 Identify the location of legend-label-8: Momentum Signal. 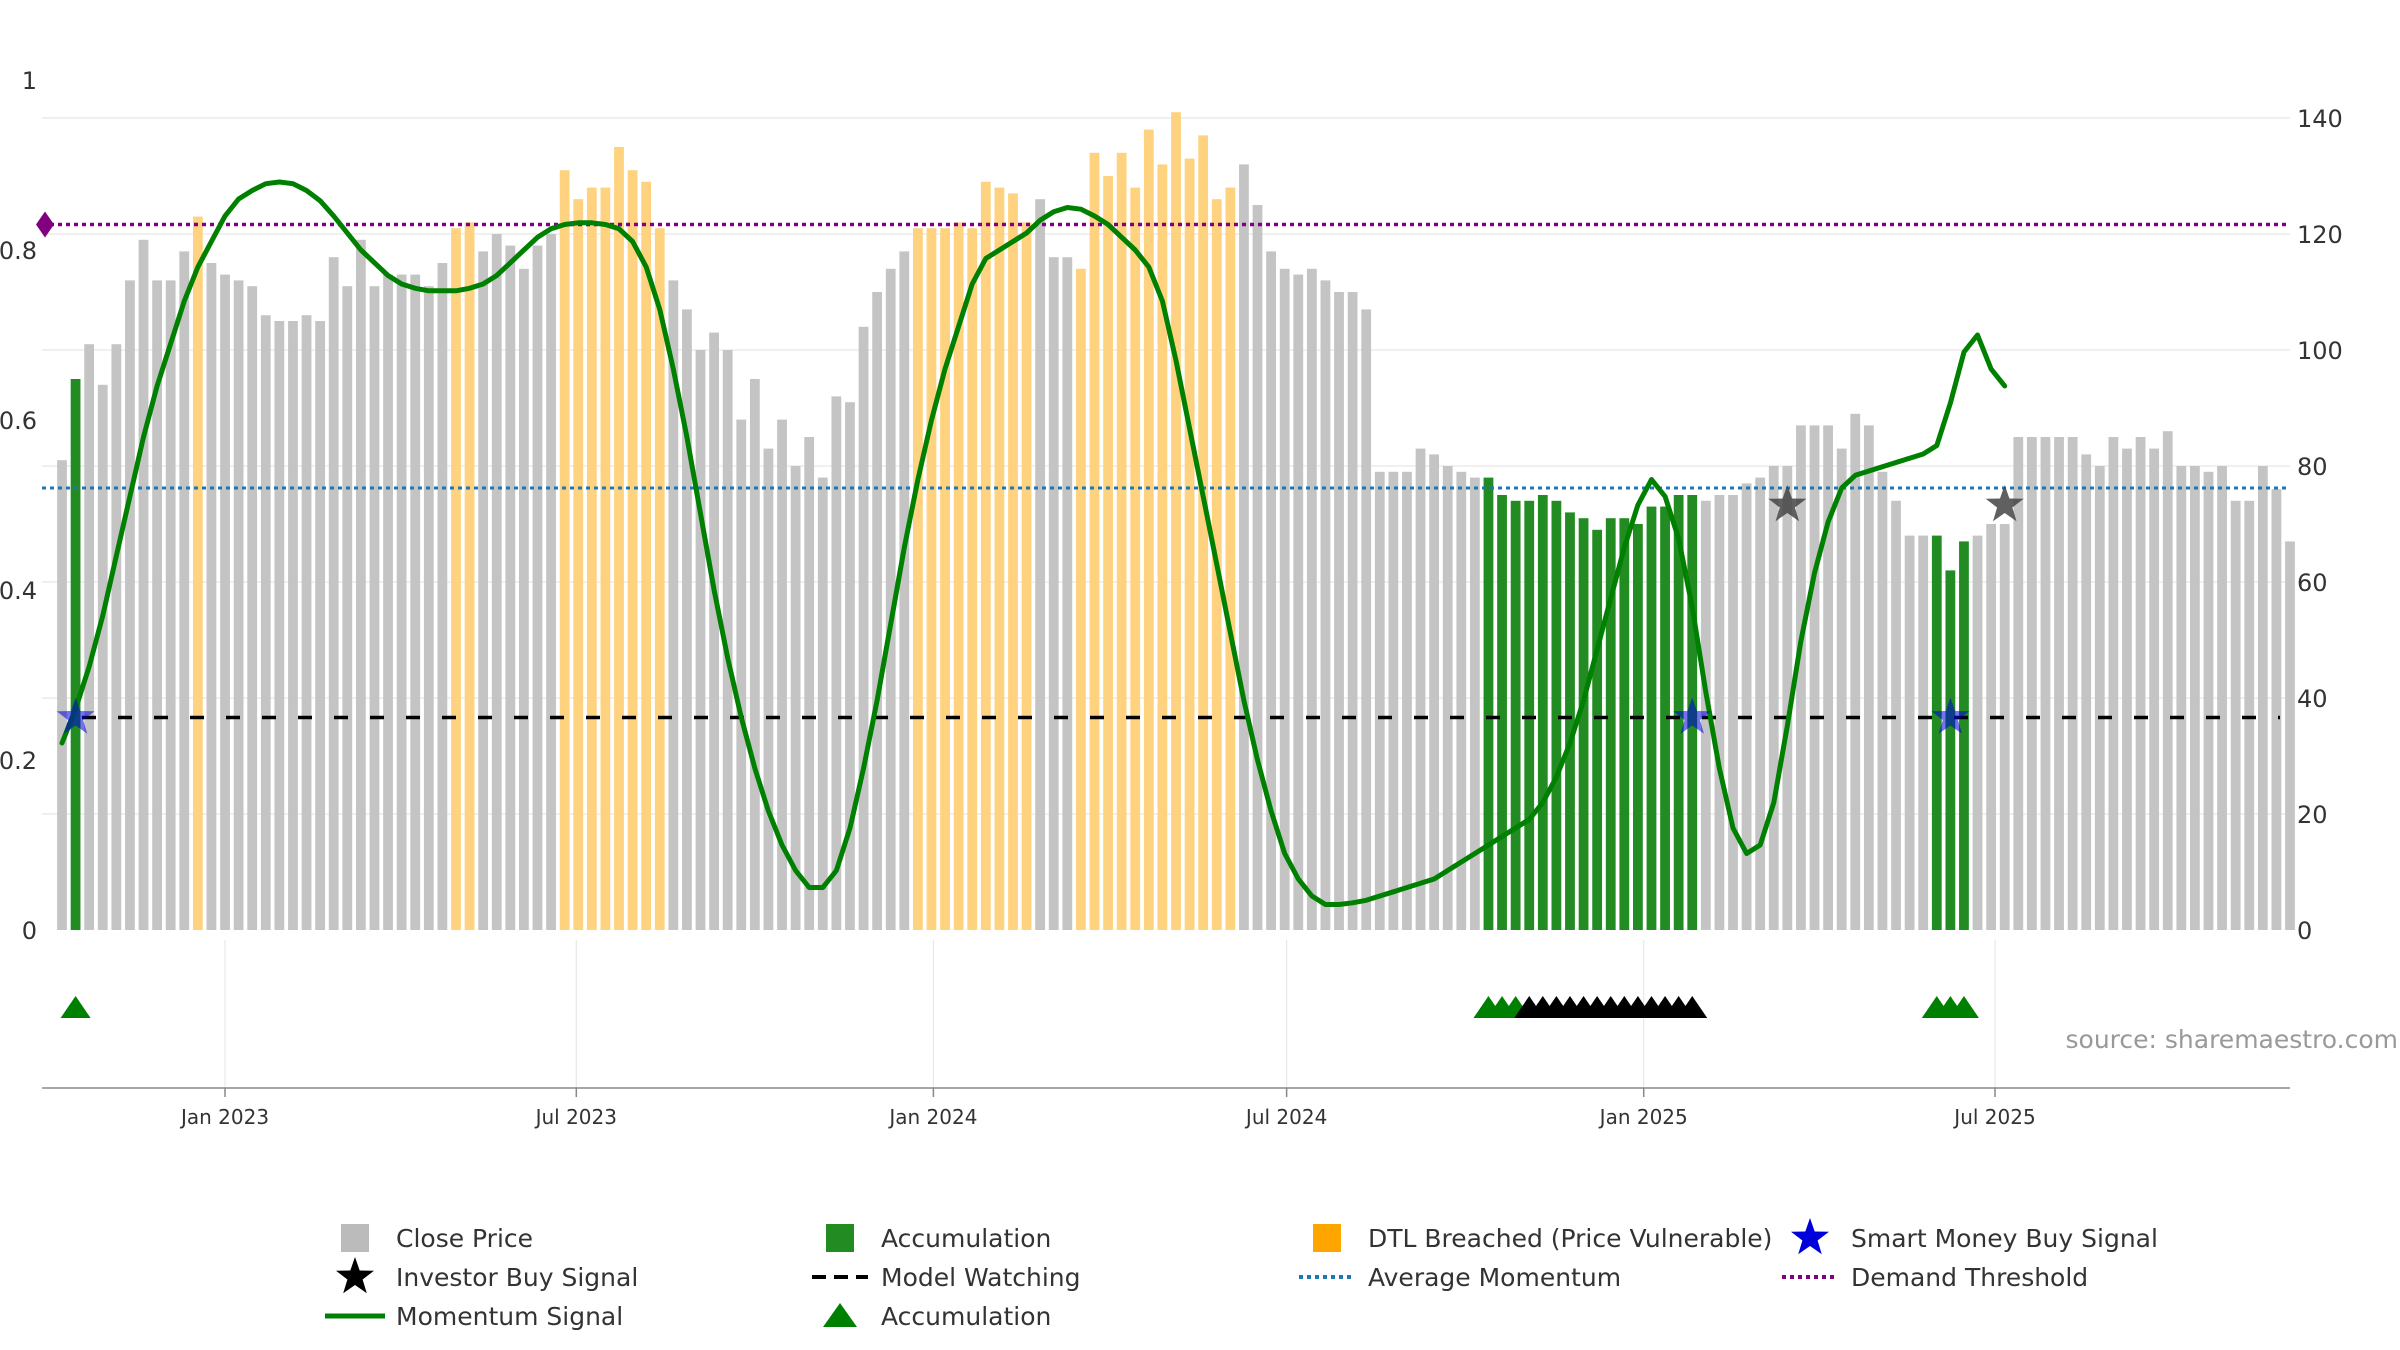
(509, 1316).